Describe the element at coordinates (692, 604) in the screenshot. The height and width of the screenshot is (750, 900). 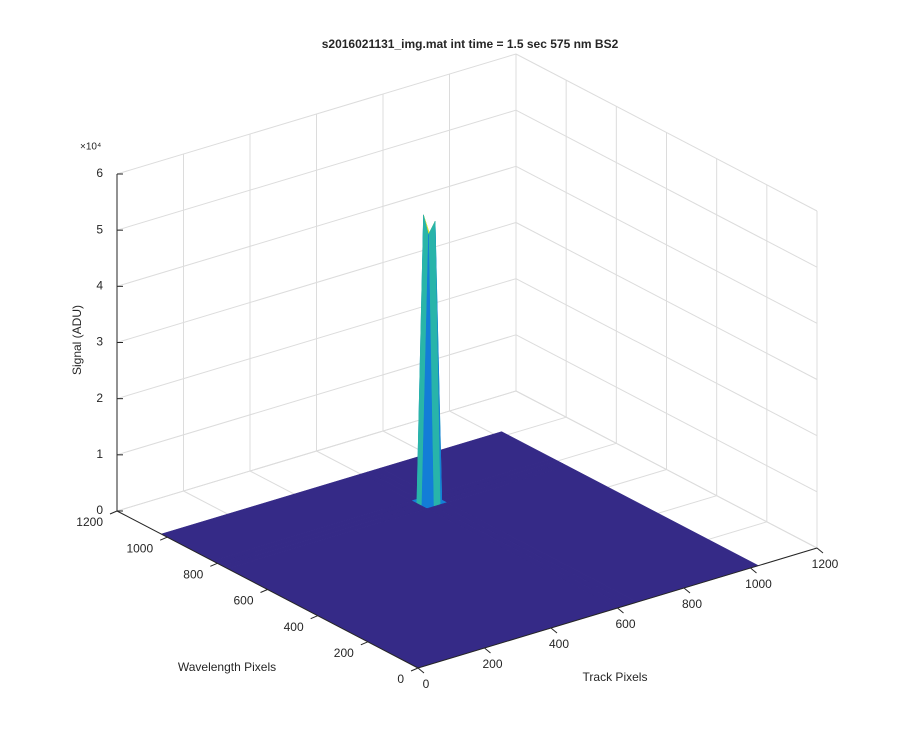
I see `x-tick-label: 800` at that location.